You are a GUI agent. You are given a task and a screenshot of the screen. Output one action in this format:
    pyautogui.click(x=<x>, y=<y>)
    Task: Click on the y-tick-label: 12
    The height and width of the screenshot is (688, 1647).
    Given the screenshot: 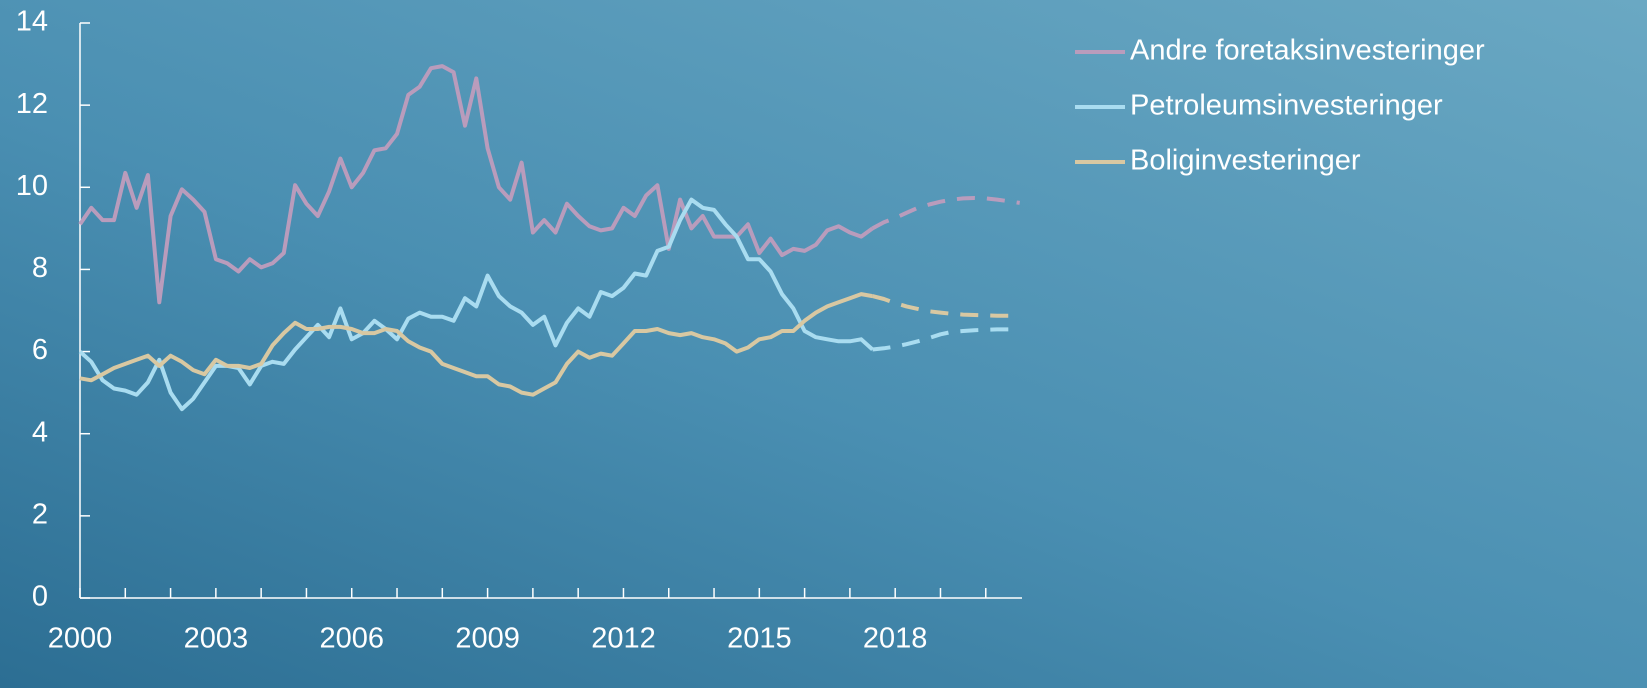 What is the action you would take?
    pyautogui.click(x=32, y=104)
    